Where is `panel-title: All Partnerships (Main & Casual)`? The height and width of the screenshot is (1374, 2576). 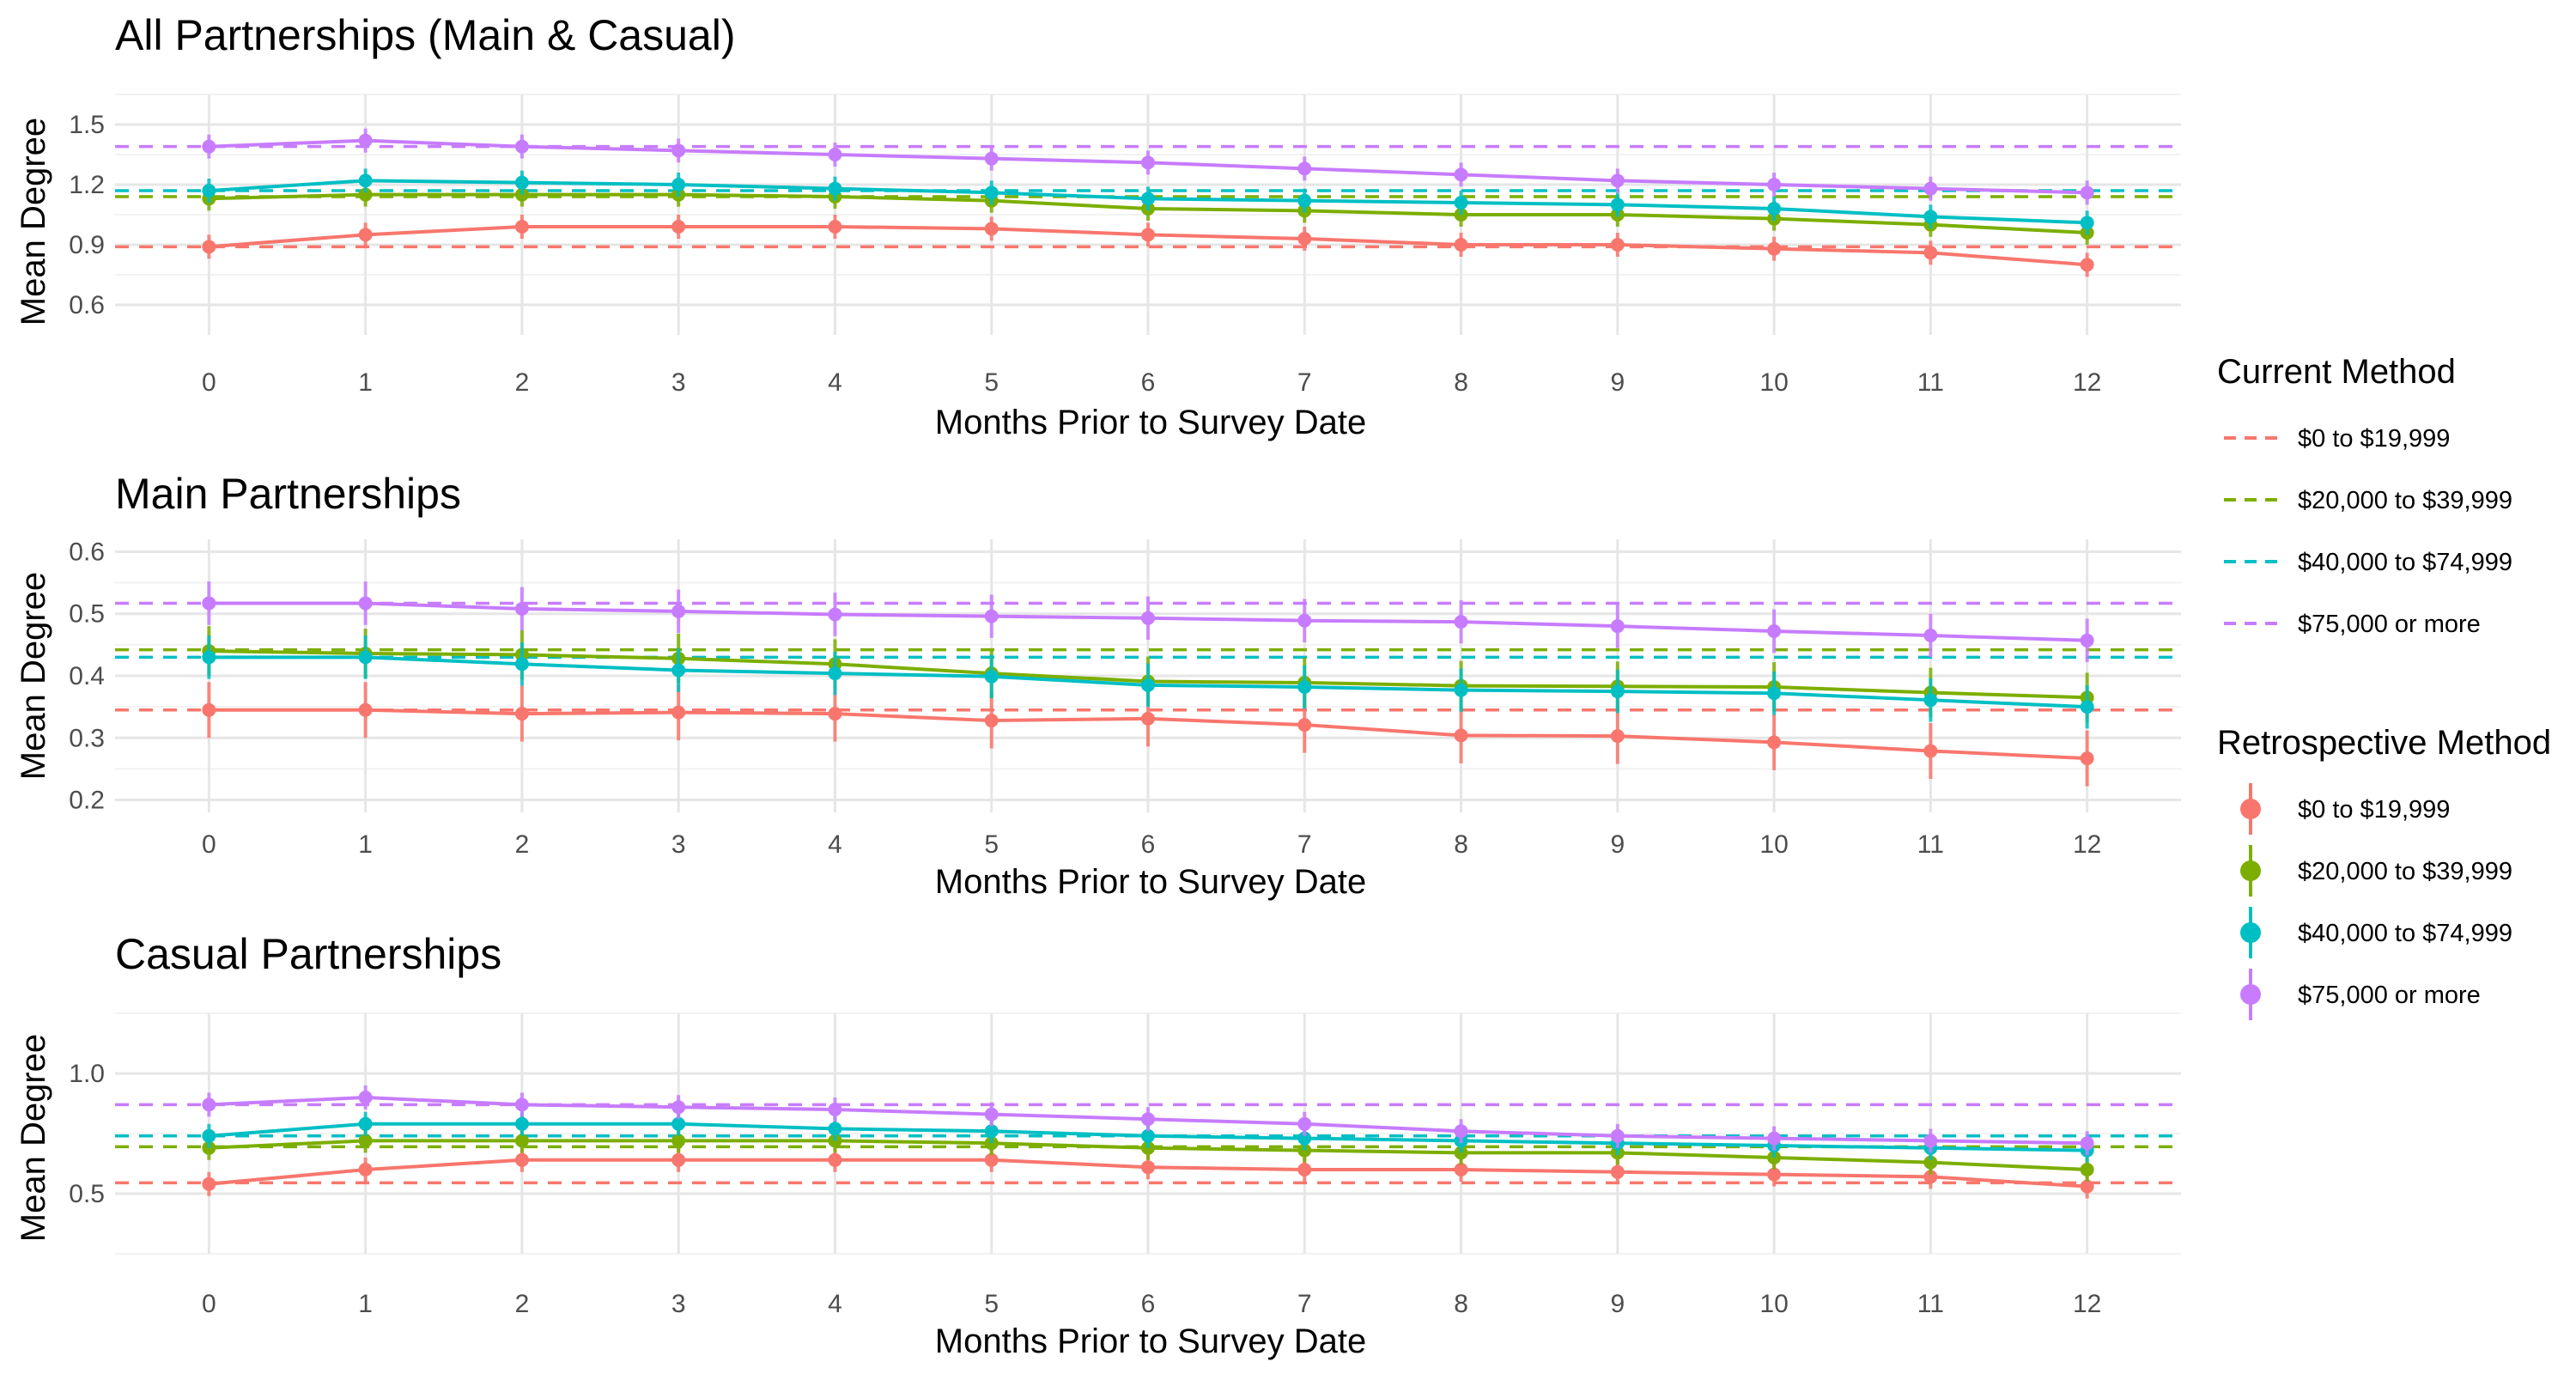
panel-title: All Partnerships (Main & Casual) is located at coordinates (425, 35).